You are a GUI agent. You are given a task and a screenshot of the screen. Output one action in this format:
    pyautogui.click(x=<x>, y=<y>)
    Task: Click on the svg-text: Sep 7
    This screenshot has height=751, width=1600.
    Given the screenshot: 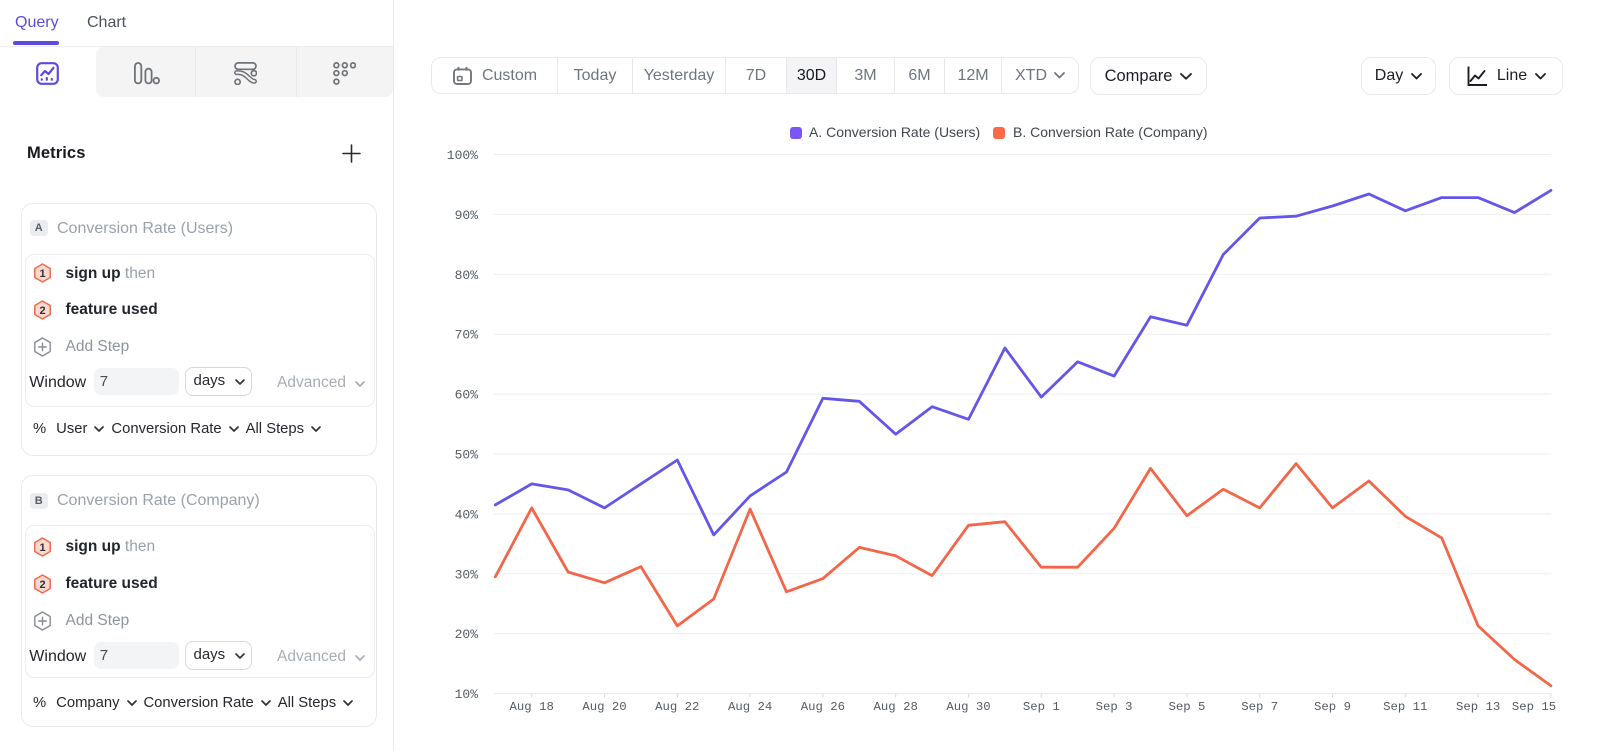 What is the action you would take?
    pyautogui.click(x=1259, y=707)
    